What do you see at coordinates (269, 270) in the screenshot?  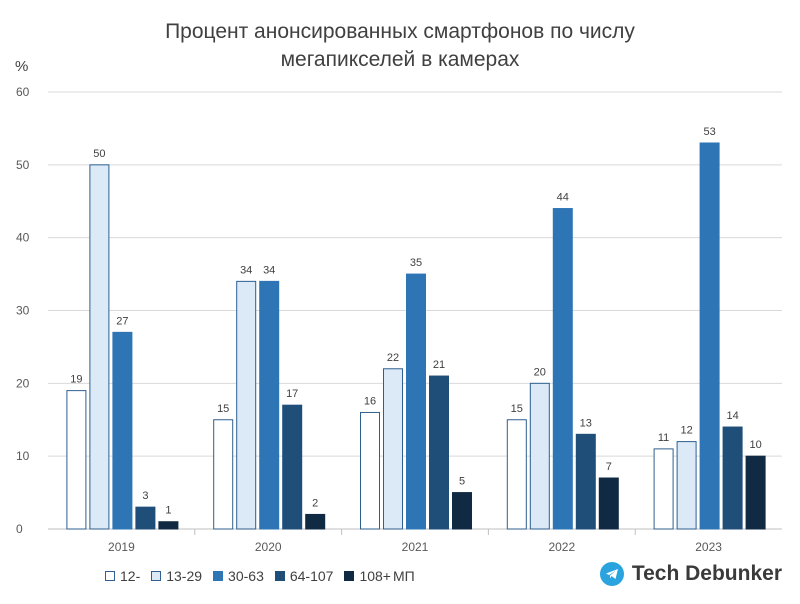 I see `data-label-2020-30-63: 34` at bounding box center [269, 270].